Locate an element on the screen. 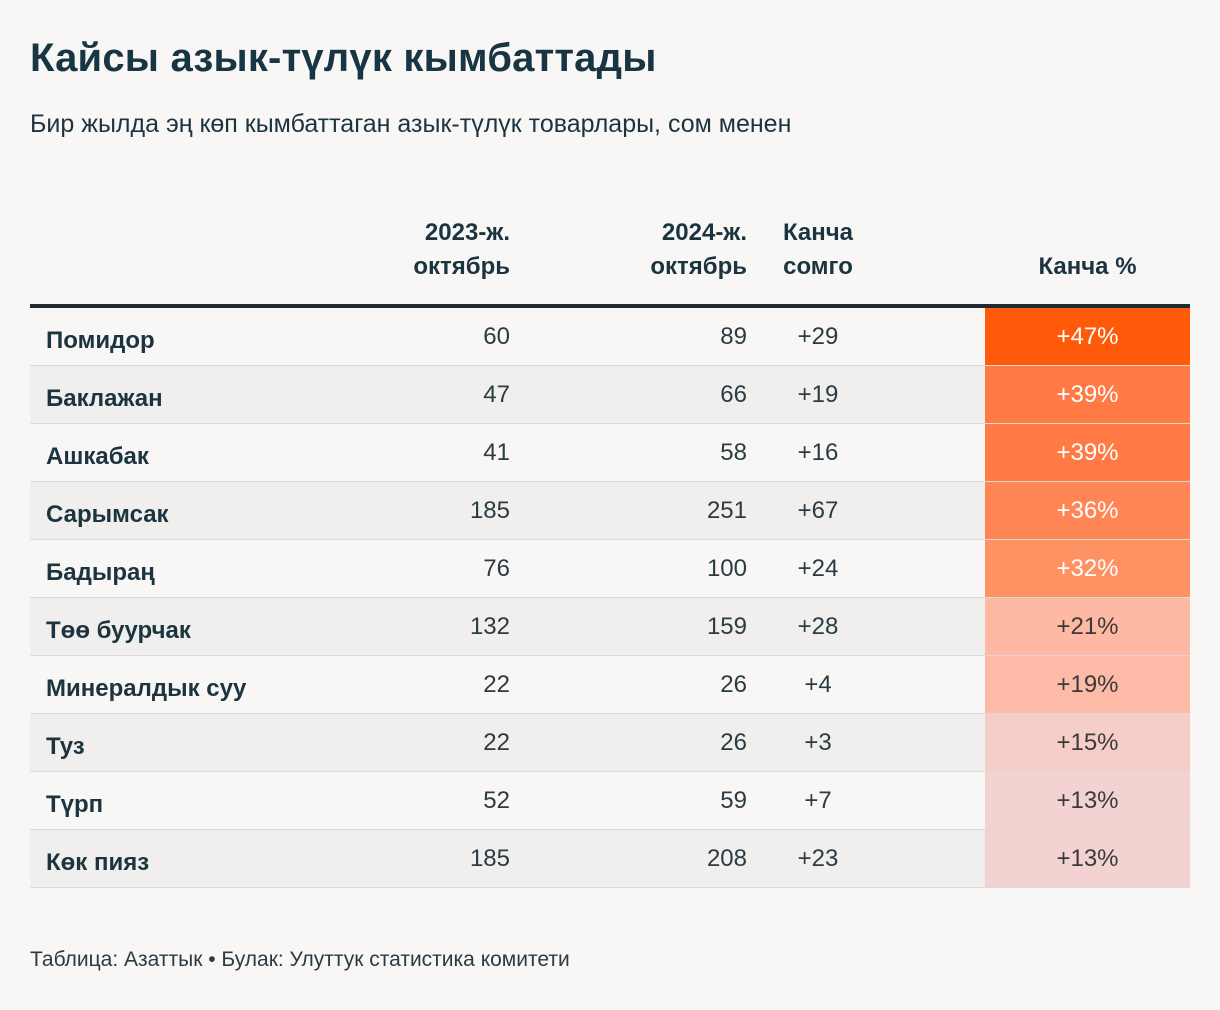 The height and width of the screenshot is (1010, 1220). table-row: Төө буурчак 132 159 +28 +21% is located at coordinates (610, 627).